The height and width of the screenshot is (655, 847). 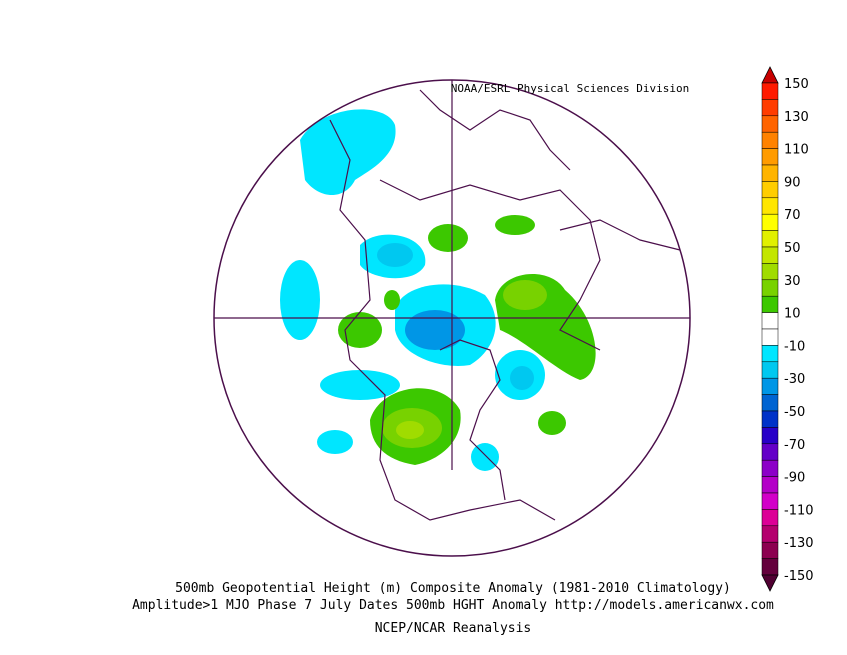 What do you see at coordinates (794, 379) in the screenshot?
I see `colorbar-label: -30` at bounding box center [794, 379].